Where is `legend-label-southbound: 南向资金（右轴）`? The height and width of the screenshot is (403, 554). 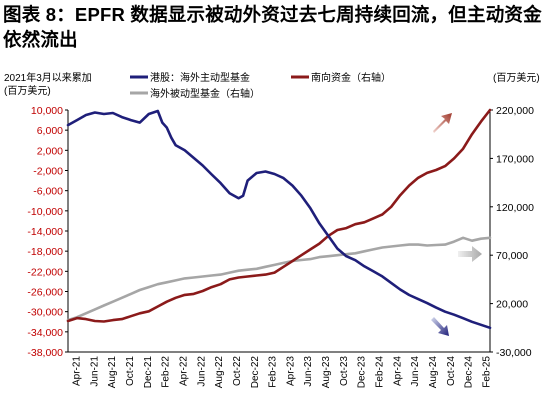
legend-label-southbound: 南向资金（右轴） is located at coordinates (351, 77).